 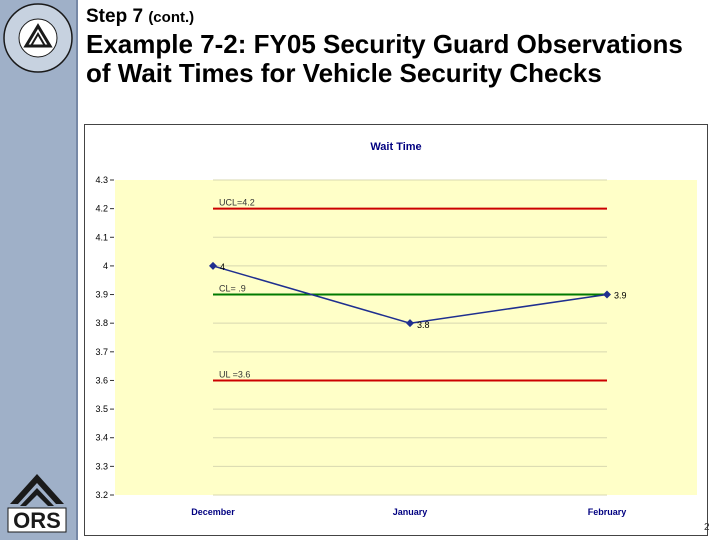 I want to click on y-tick-label: 4.1, so click(x=101, y=237).